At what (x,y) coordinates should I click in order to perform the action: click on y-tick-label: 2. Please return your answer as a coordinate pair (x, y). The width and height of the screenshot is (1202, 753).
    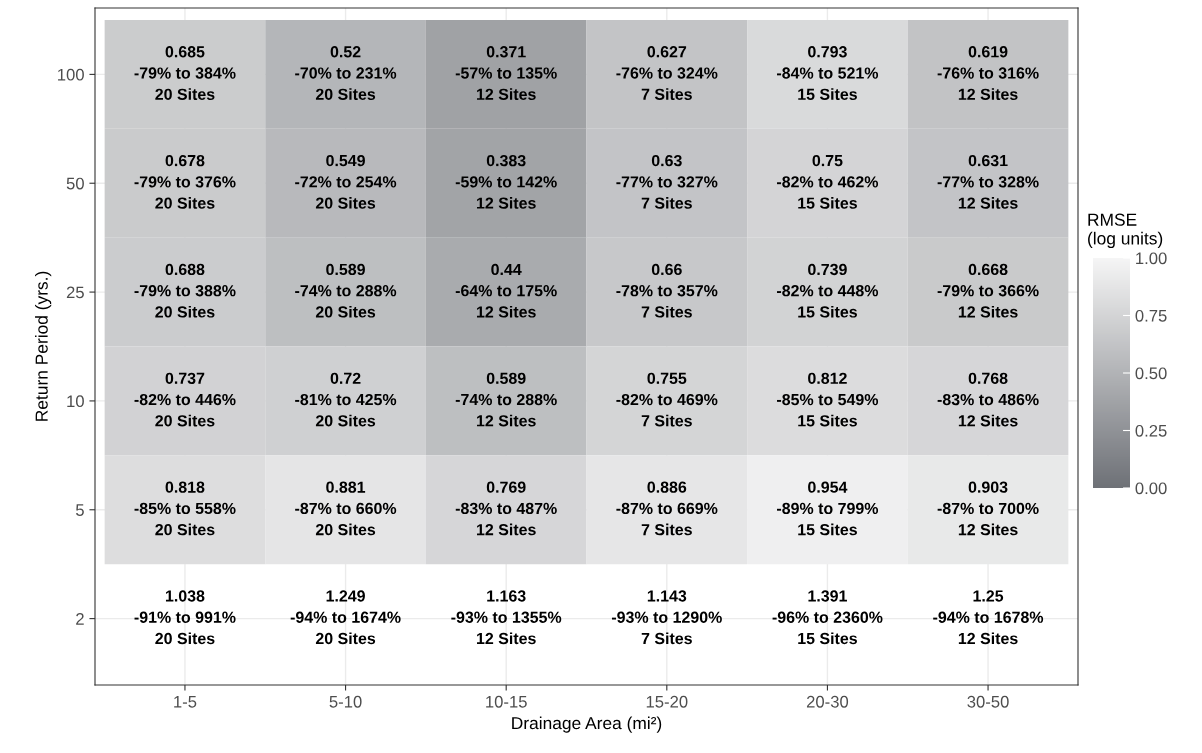
    Looking at the image, I should click on (80, 619).